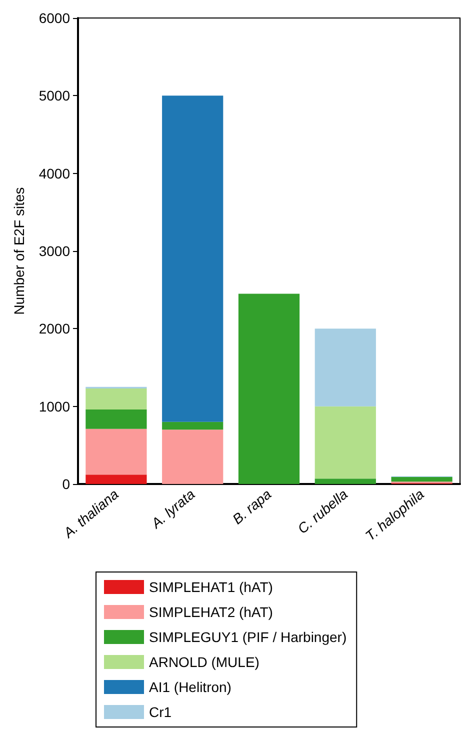 The width and height of the screenshot is (461, 752). Describe the element at coordinates (251, 507) in the screenshot. I see `x-tick-label: B. rapa` at that location.